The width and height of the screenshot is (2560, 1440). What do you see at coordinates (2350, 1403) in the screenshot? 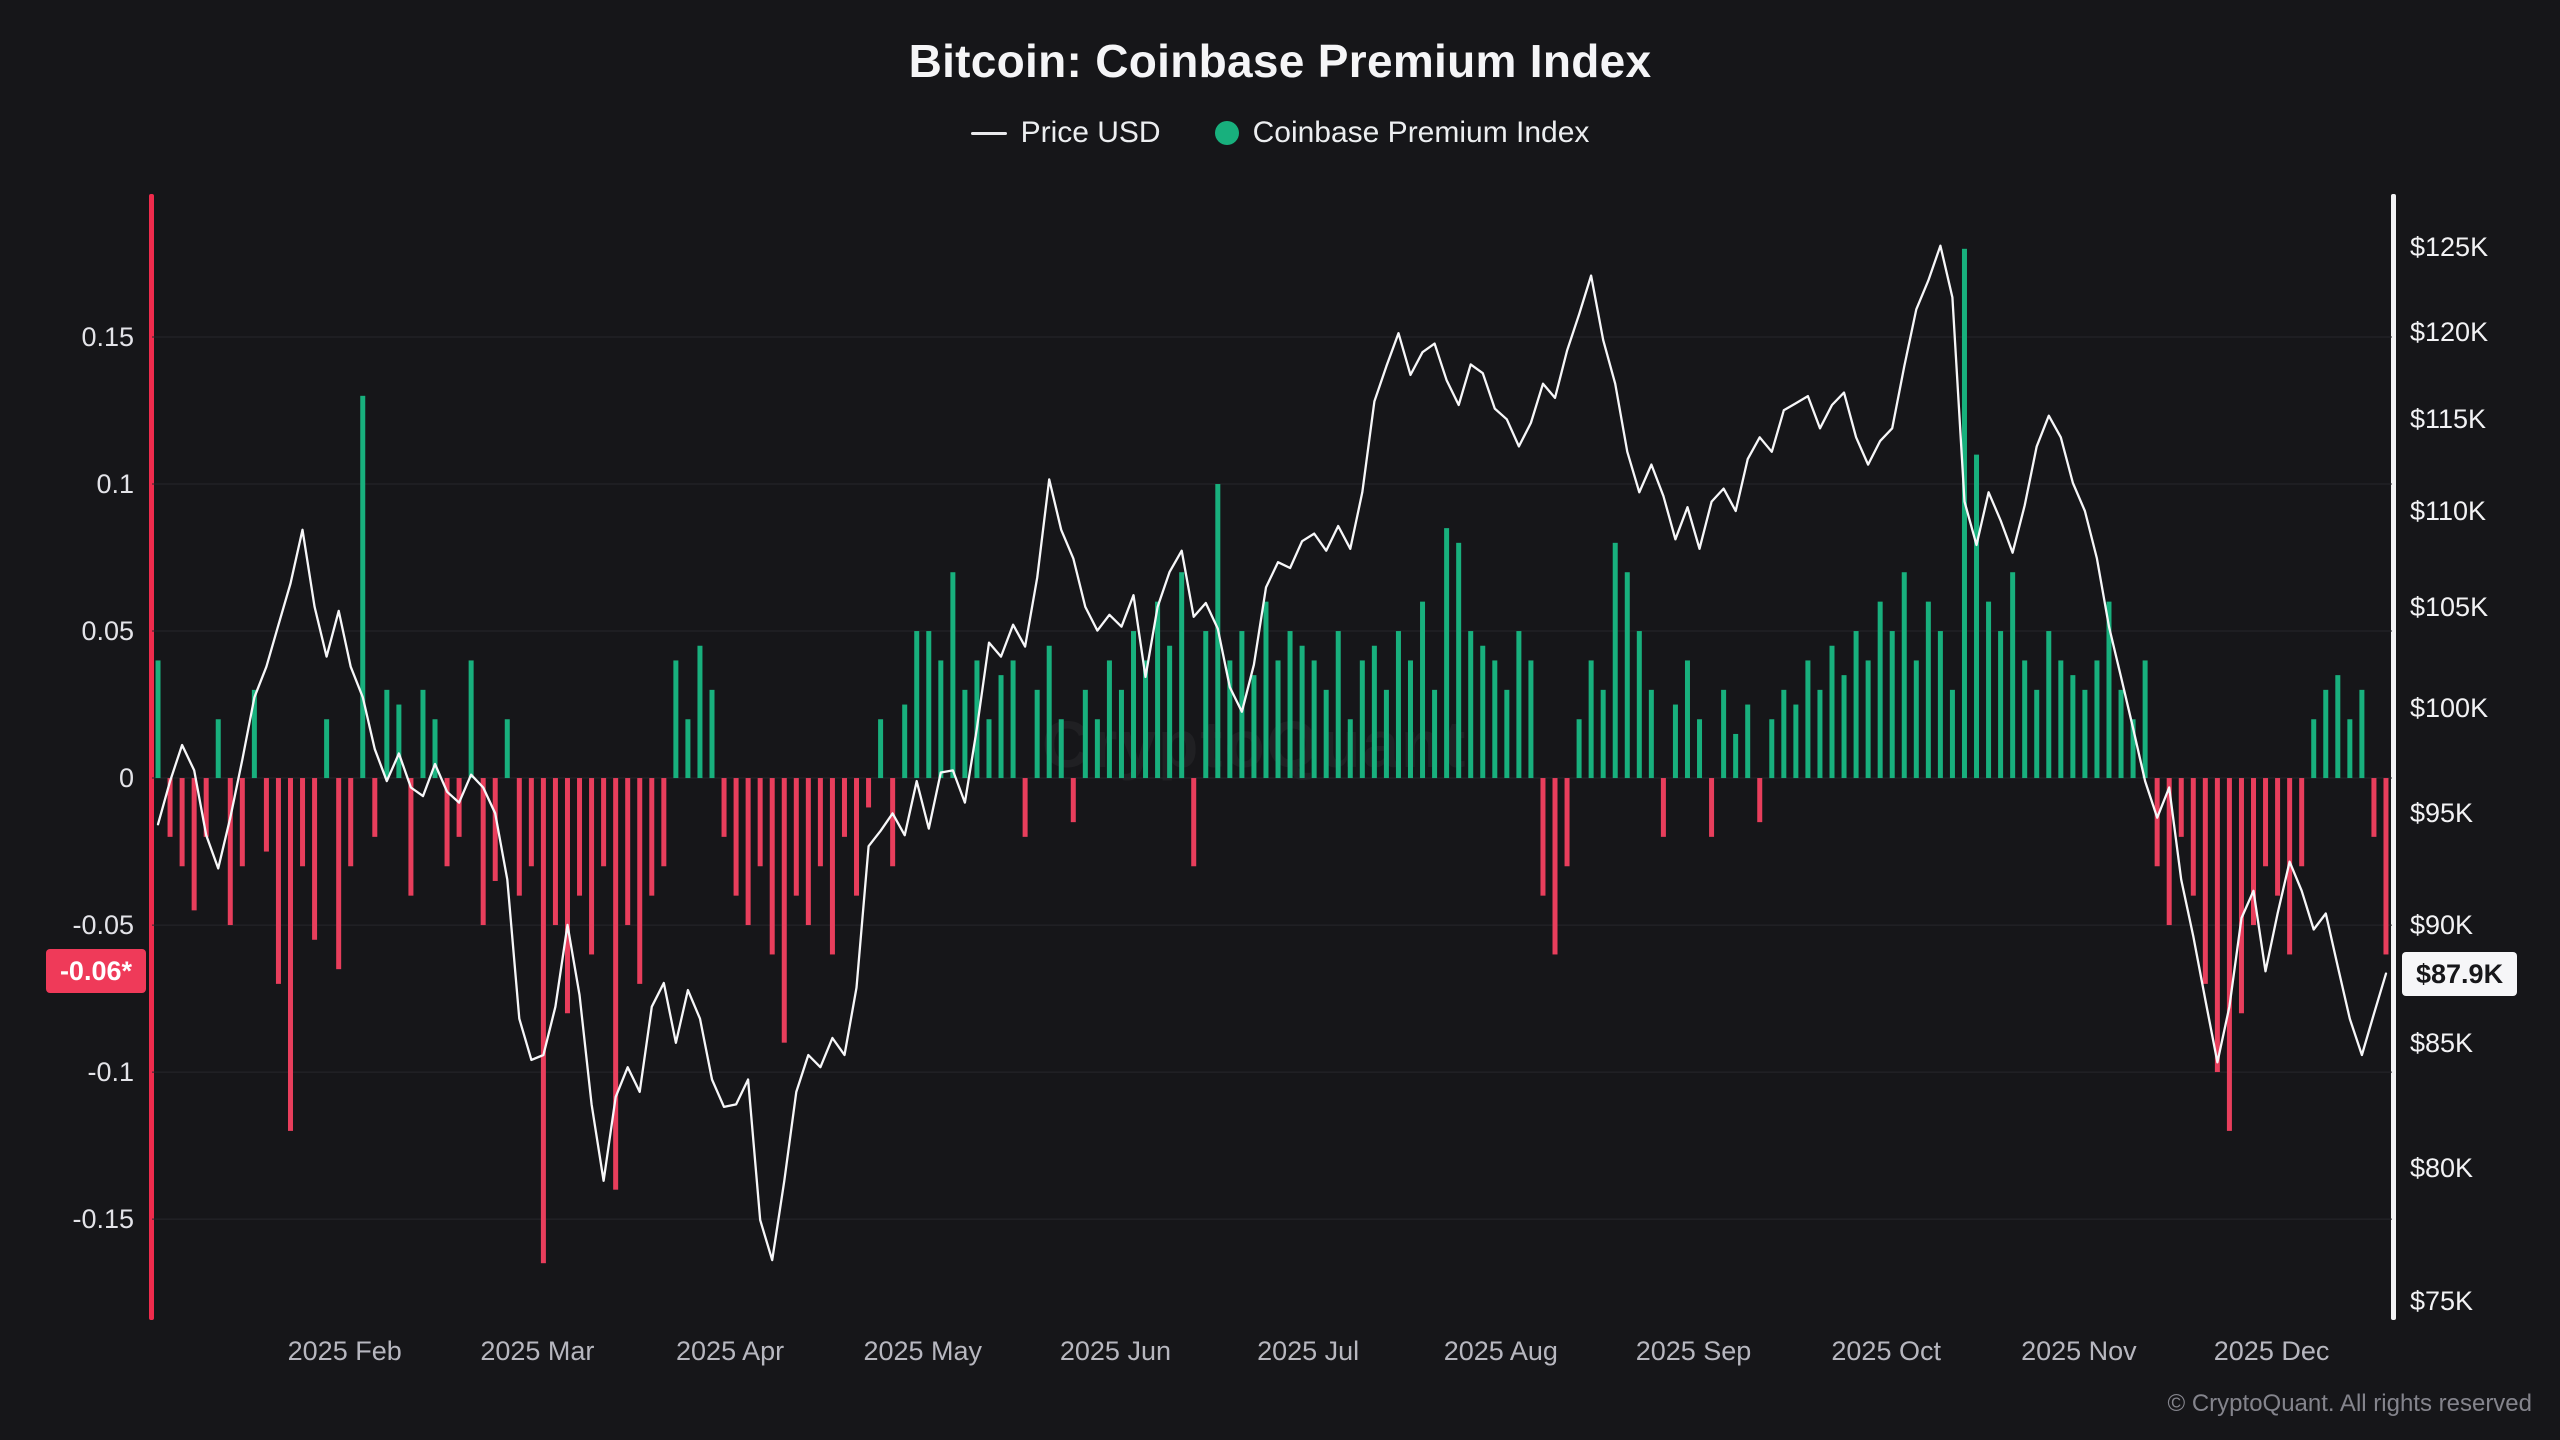
I see `copyright-footer: © CryptoQuant. All rights reserved` at bounding box center [2350, 1403].